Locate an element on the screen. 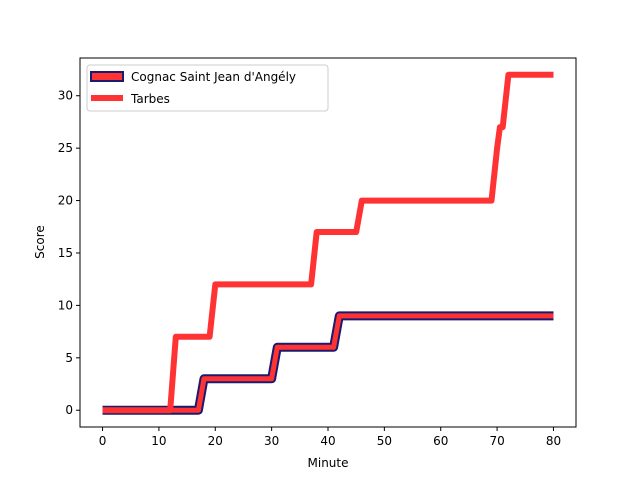 The height and width of the screenshot is (480, 640). y-axis-label: Score is located at coordinates (40, 242).